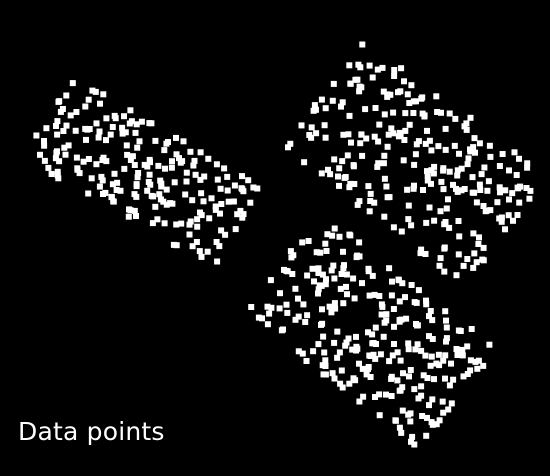  Describe the element at coordinates (91, 431) in the screenshot. I see `chart-caption: Data points` at that location.